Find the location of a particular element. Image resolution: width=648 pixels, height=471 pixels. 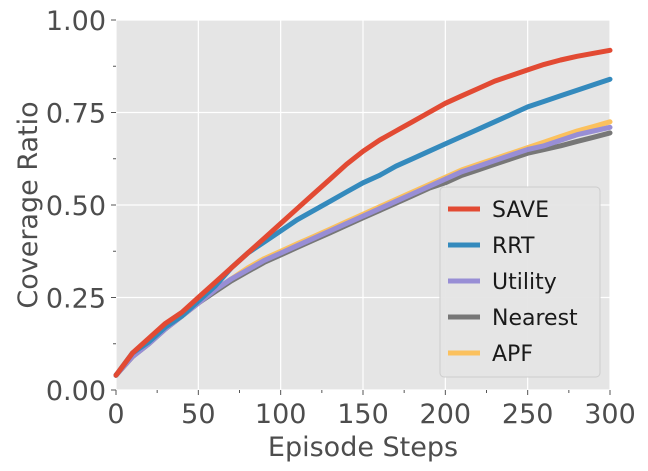

legend-label-utility: Utility is located at coordinates (524, 282).